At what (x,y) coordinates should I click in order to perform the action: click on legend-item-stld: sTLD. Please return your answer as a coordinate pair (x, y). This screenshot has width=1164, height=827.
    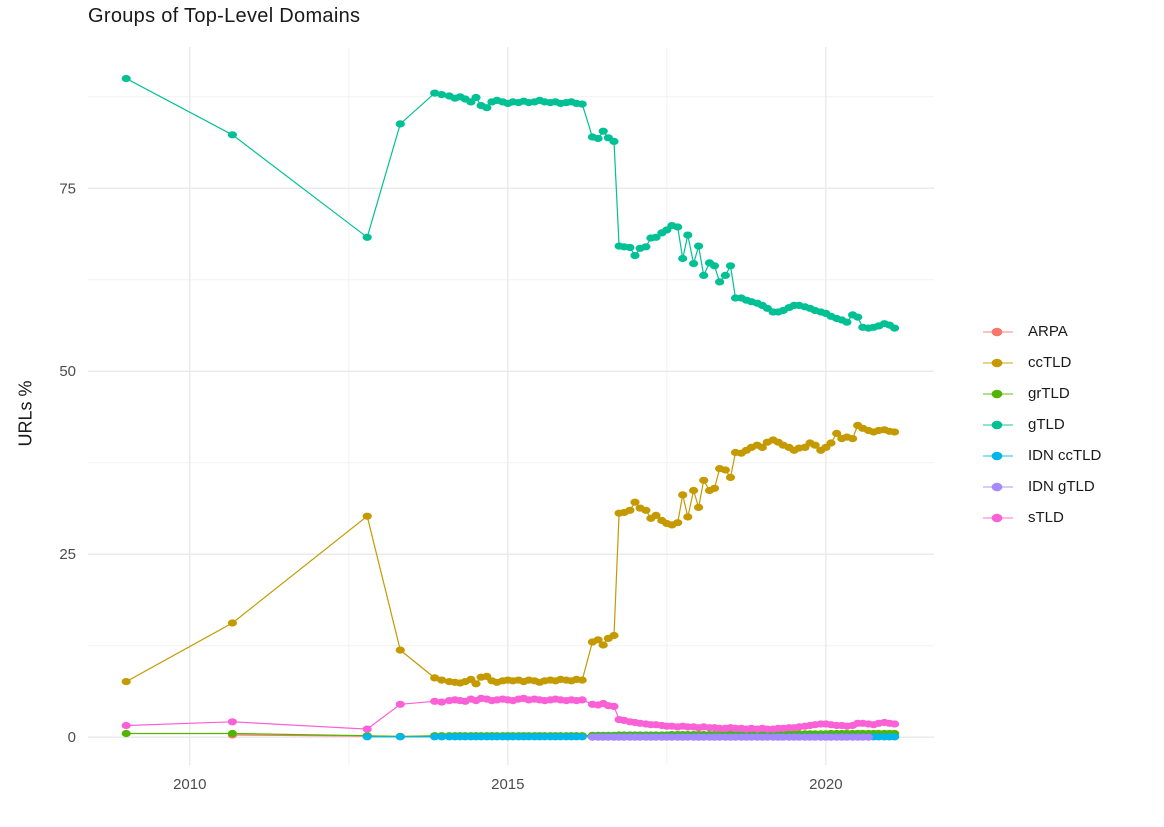
    Looking at the image, I should click on (1041, 517).